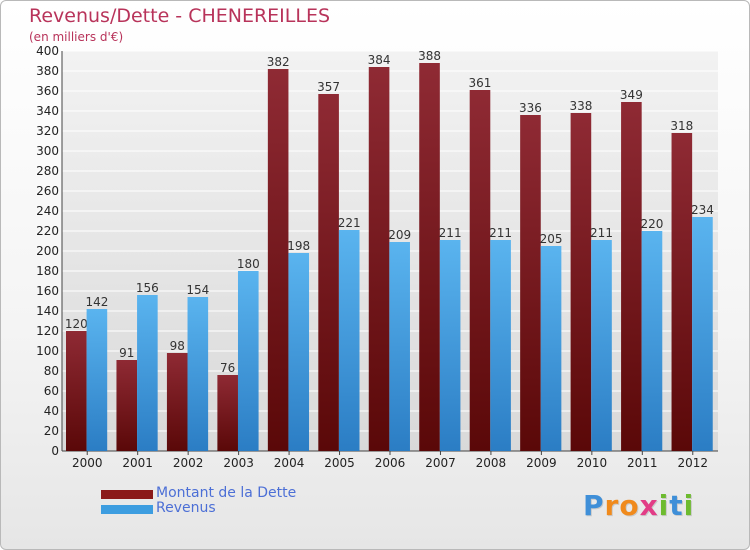 This screenshot has height=550, width=750. Describe the element at coordinates (47, 291) in the screenshot. I see `y-tick-label: 160` at that location.